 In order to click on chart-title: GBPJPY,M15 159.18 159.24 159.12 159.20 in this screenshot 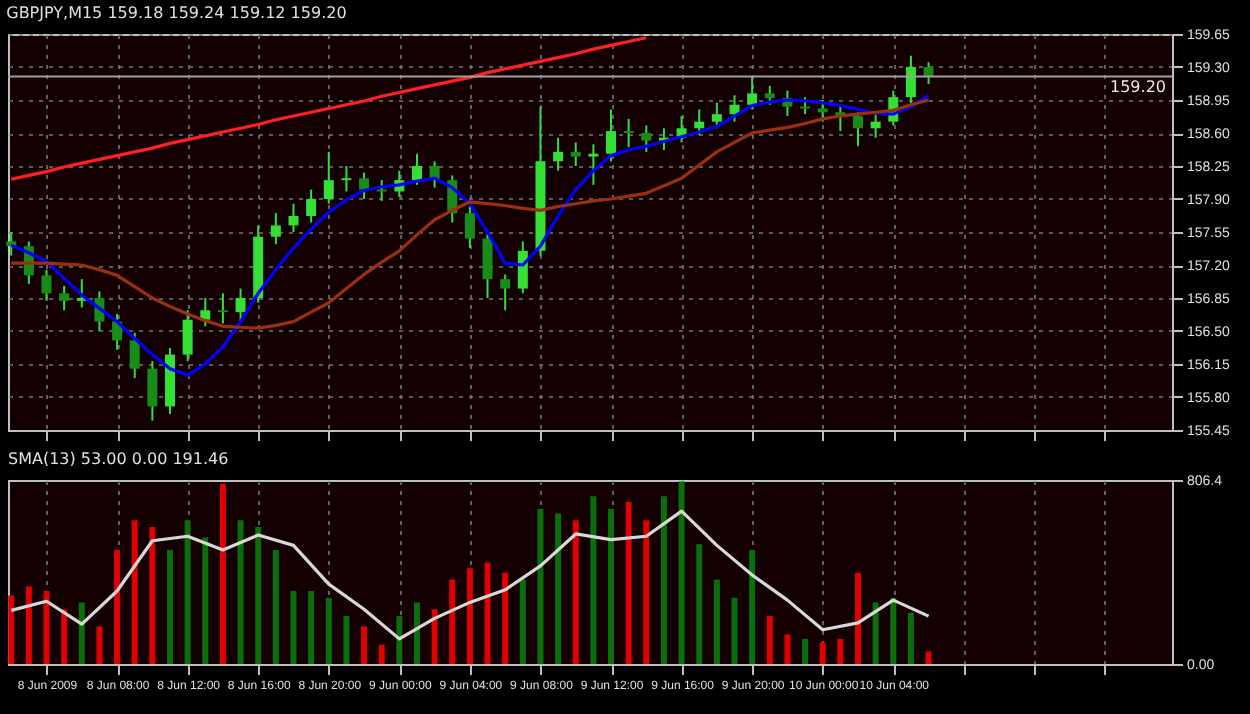, I will do `click(176, 13)`.